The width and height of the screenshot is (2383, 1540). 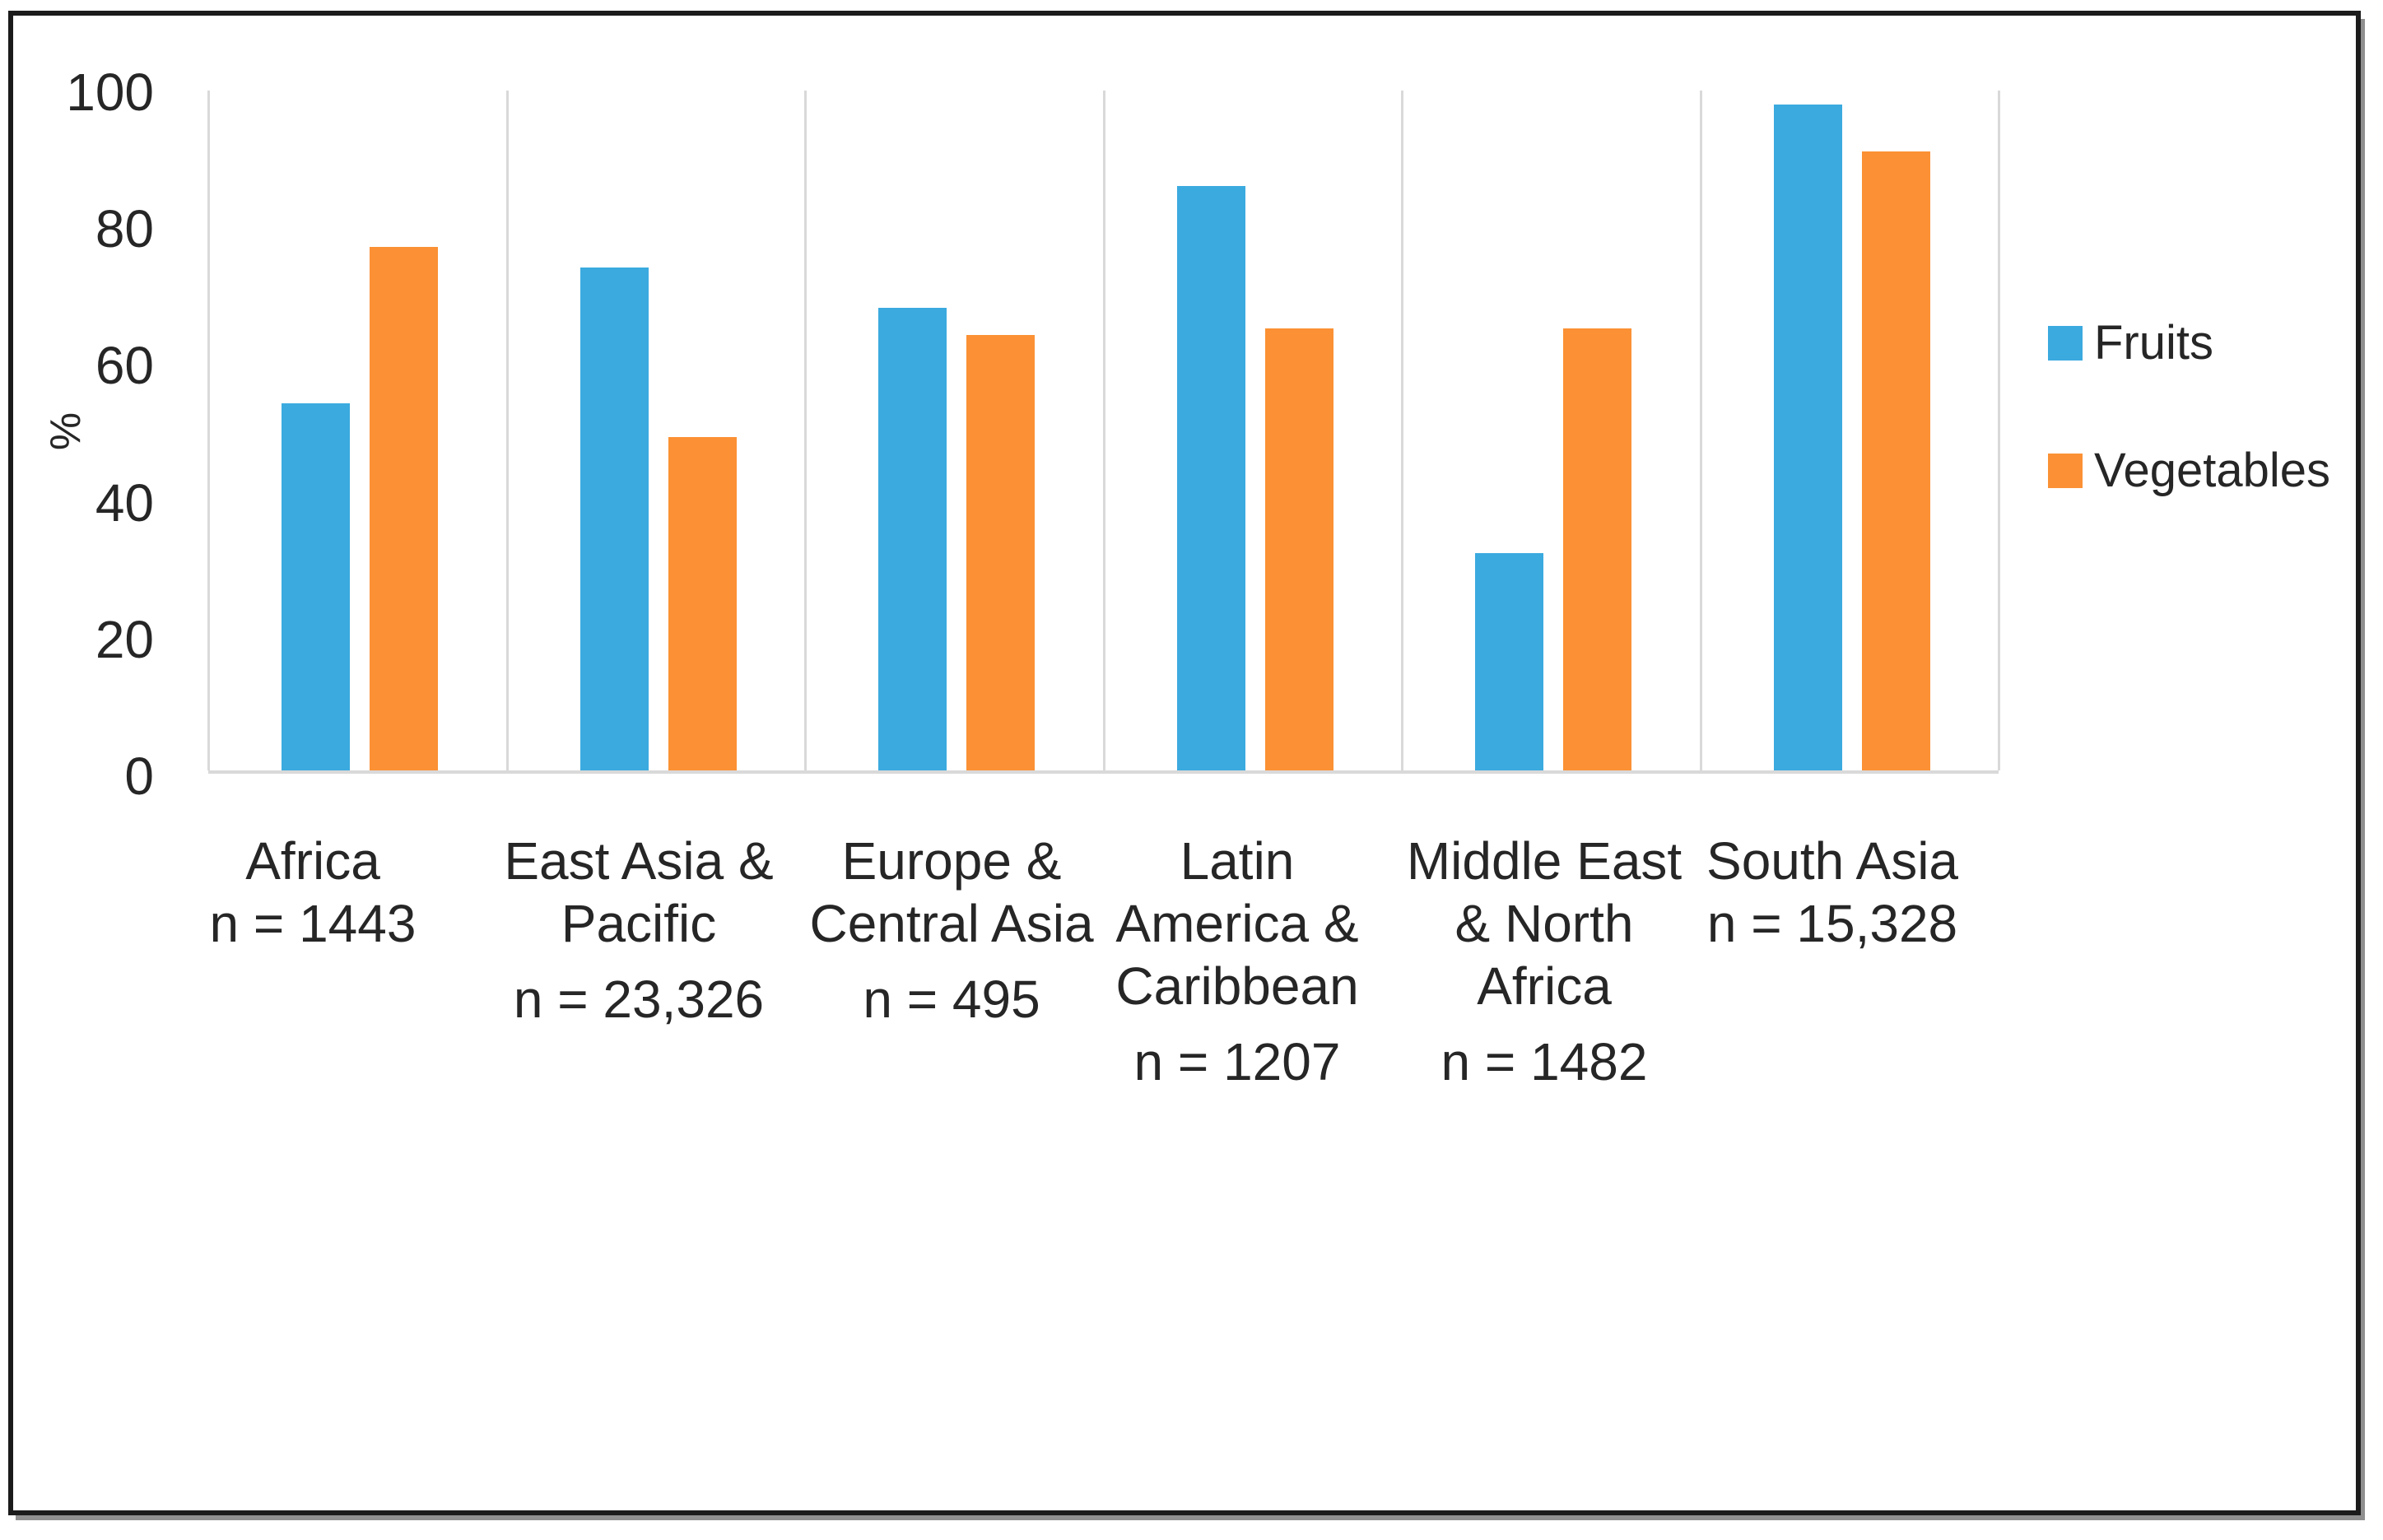 What do you see at coordinates (2153, 343) in the screenshot?
I see `legend-label-fruits: Fruits` at bounding box center [2153, 343].